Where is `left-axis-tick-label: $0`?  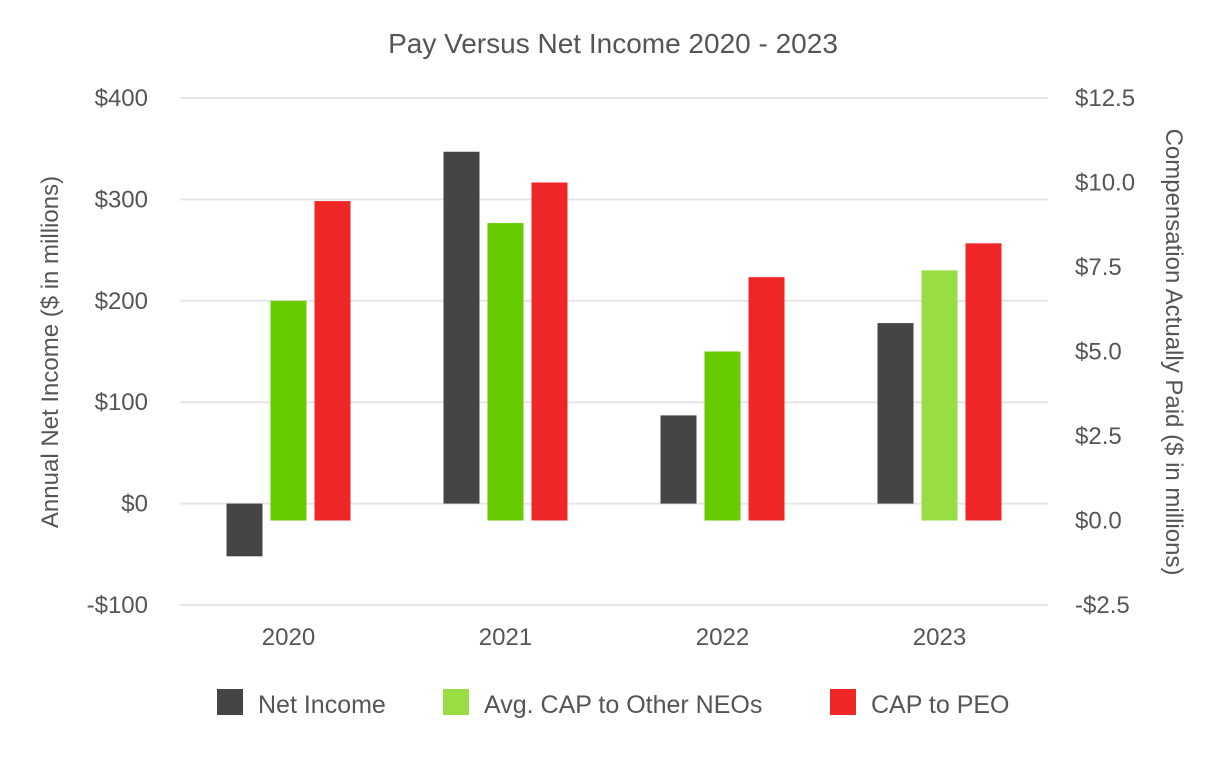 left-axis-tick-label: $0 is located at coordinates (134, 504).